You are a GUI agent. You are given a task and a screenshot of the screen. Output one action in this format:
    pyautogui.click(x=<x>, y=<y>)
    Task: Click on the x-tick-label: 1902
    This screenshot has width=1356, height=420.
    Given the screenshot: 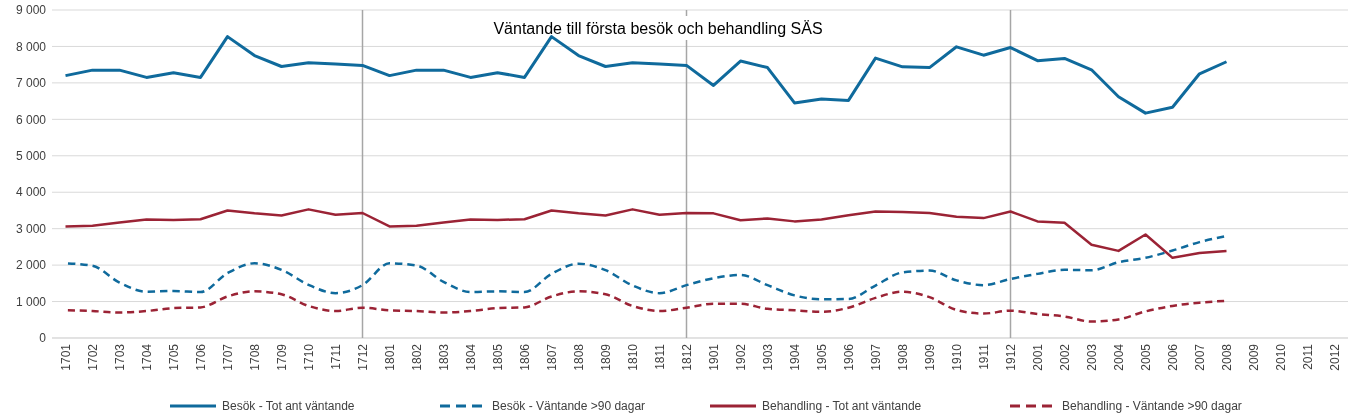 What is the action you would take?
    pyautogui.click(x=740, y=357)
    